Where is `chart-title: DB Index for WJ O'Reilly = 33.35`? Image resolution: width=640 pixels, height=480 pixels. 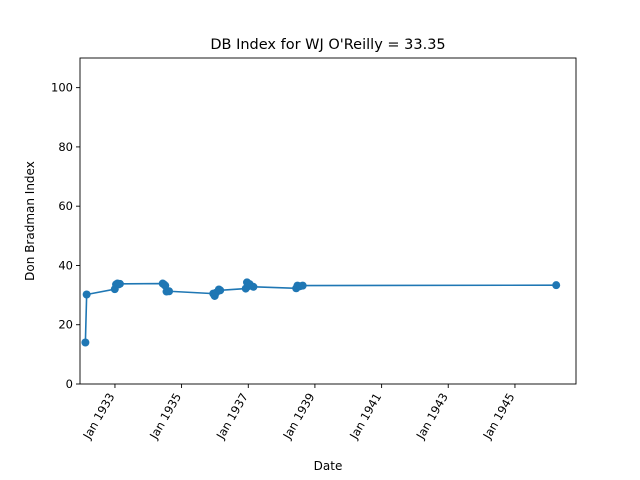
chart-title: DB Index for WJ O'Reilly = 33.35 is located at coordinates (327, 45).